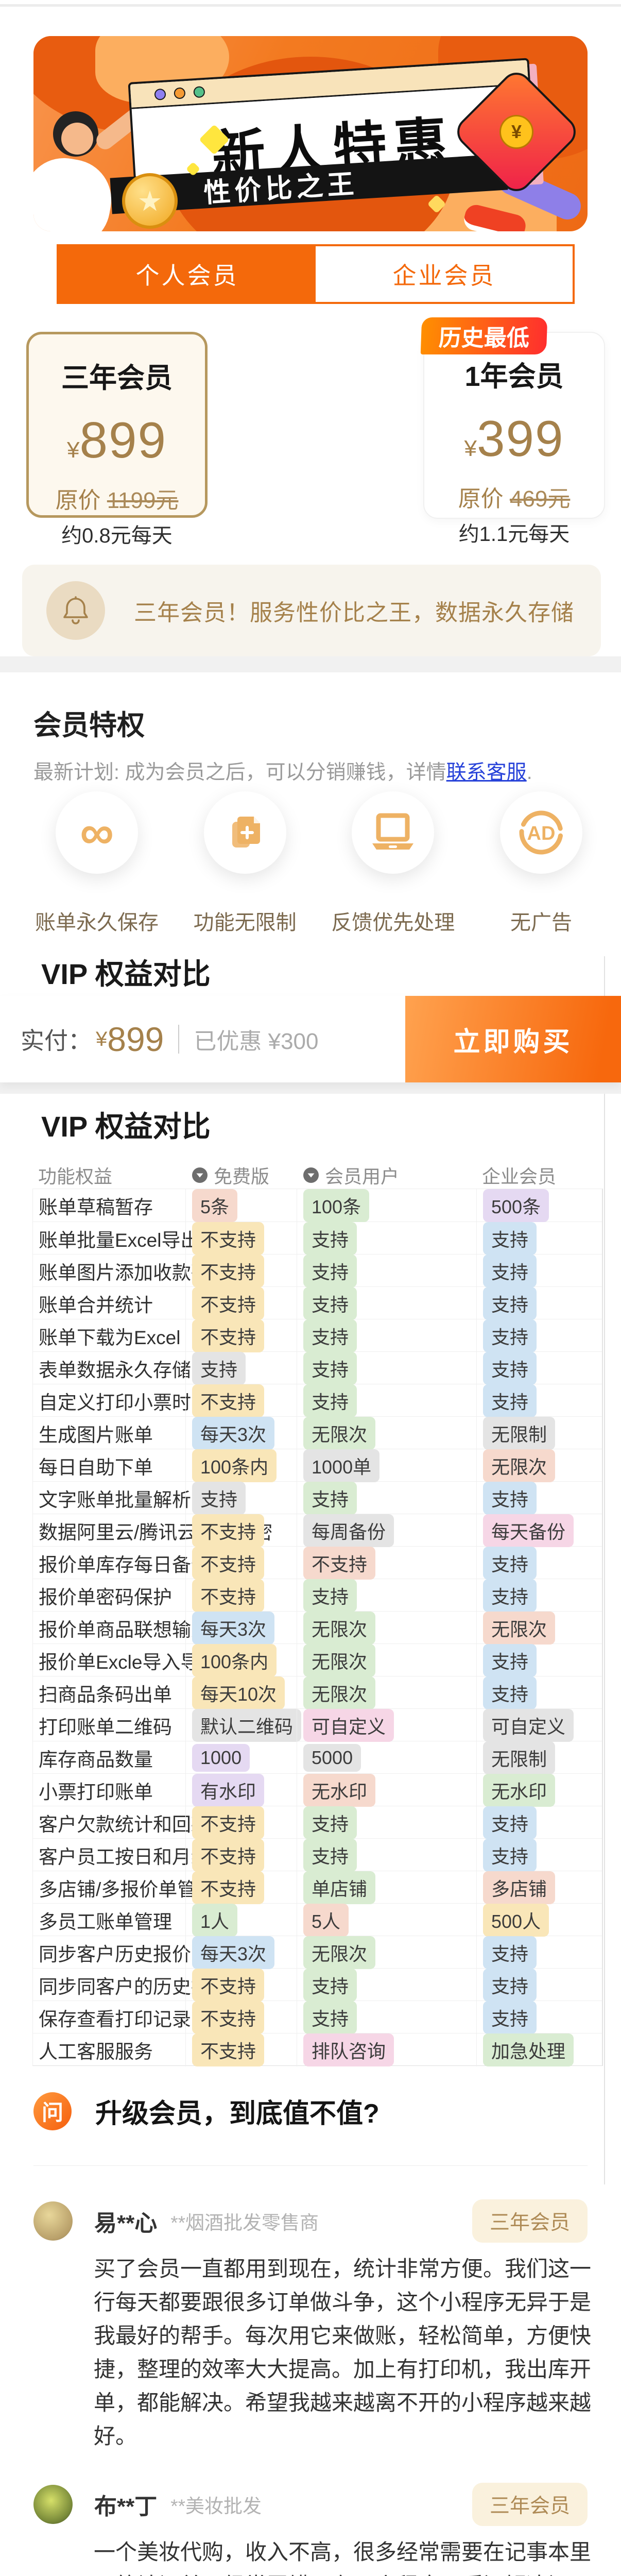 This screenshot has height=2576, width=621. What do you see at coordinates (349, 1530) in the screenshot?
I see `value-badge: 每周备份` at bounding box center [349, 1530].